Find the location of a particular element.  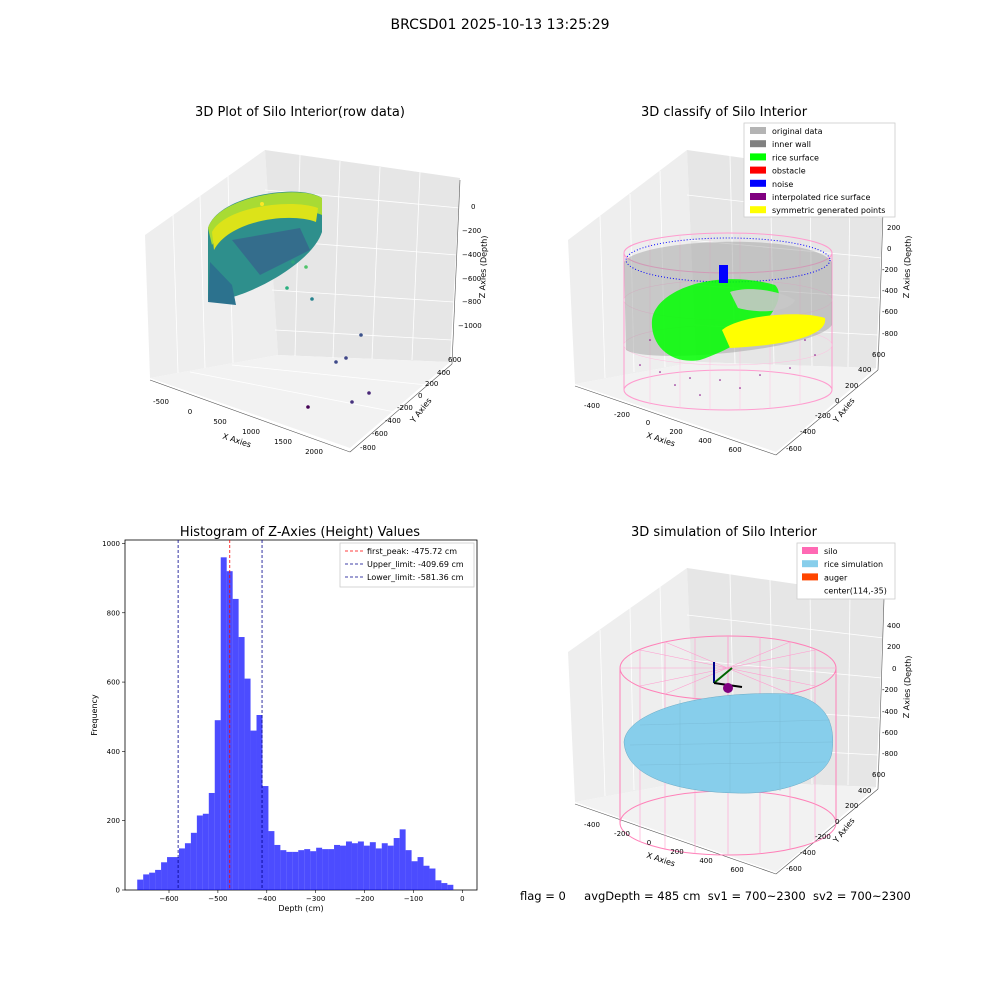

p1-ytick: -600 is located at coordinates (380, 434).